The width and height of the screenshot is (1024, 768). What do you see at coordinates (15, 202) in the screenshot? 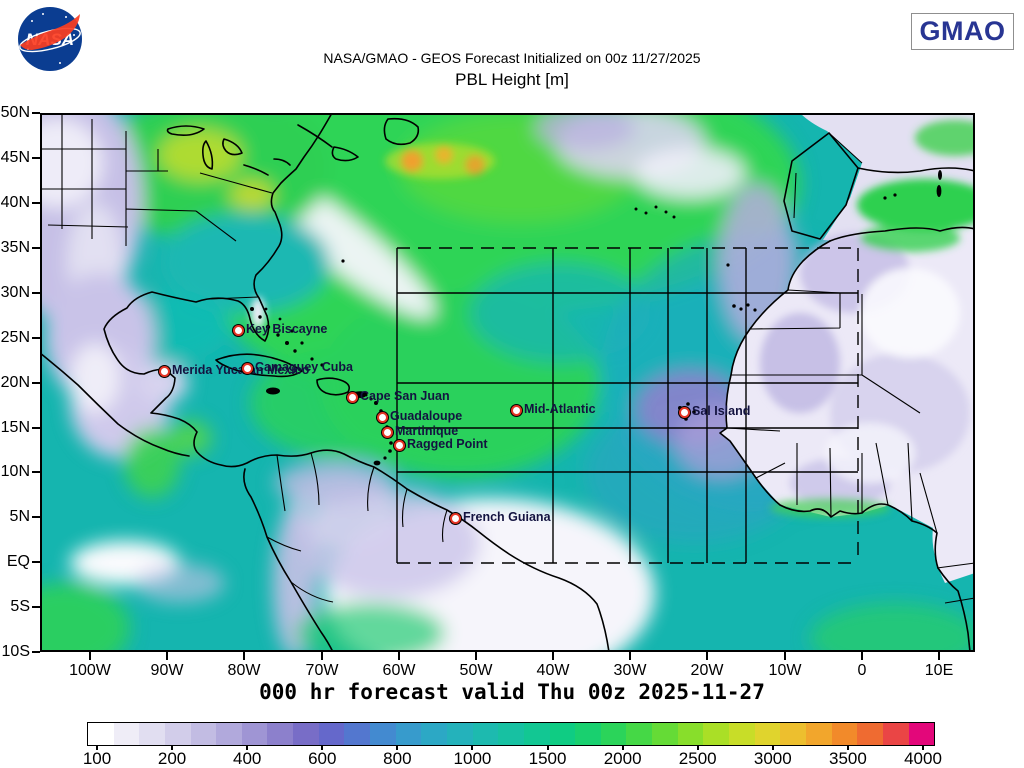
I see `lat-label: 40N` at bounding box center [15, 202].